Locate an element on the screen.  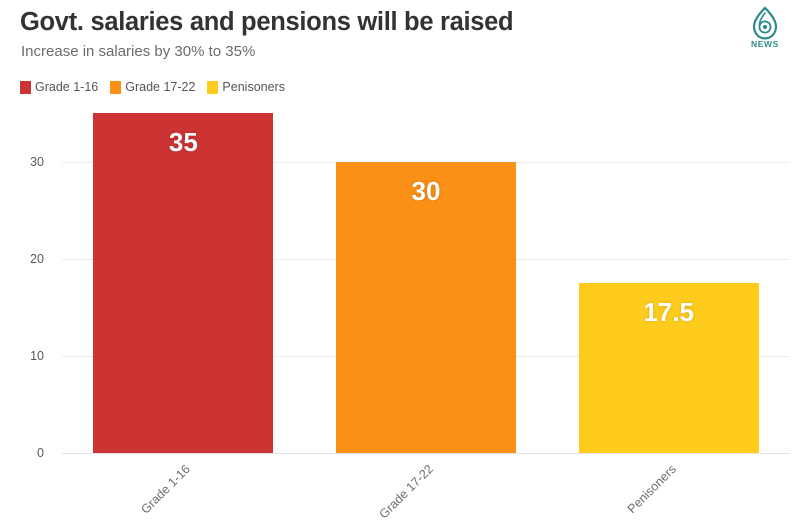
bar-grade-1-16: 35 is located at coordinates (183, 282).